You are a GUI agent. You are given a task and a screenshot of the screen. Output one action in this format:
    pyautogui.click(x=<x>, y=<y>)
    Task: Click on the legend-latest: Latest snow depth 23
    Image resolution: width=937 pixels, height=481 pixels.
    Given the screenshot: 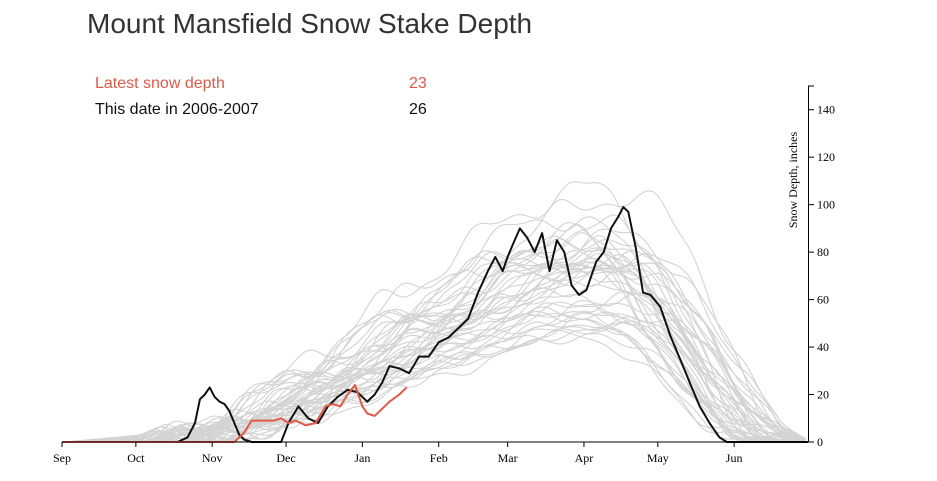 What is the action you would take?
    pyautogui.click(x=261, y=84)
    